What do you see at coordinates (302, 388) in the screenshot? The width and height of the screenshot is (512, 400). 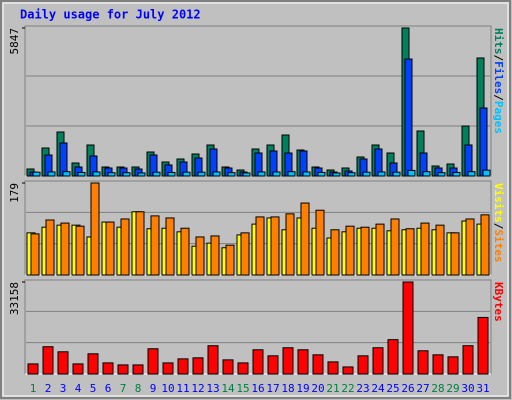 I see `x-tick-label: 19` at bounding box center [302, 388].